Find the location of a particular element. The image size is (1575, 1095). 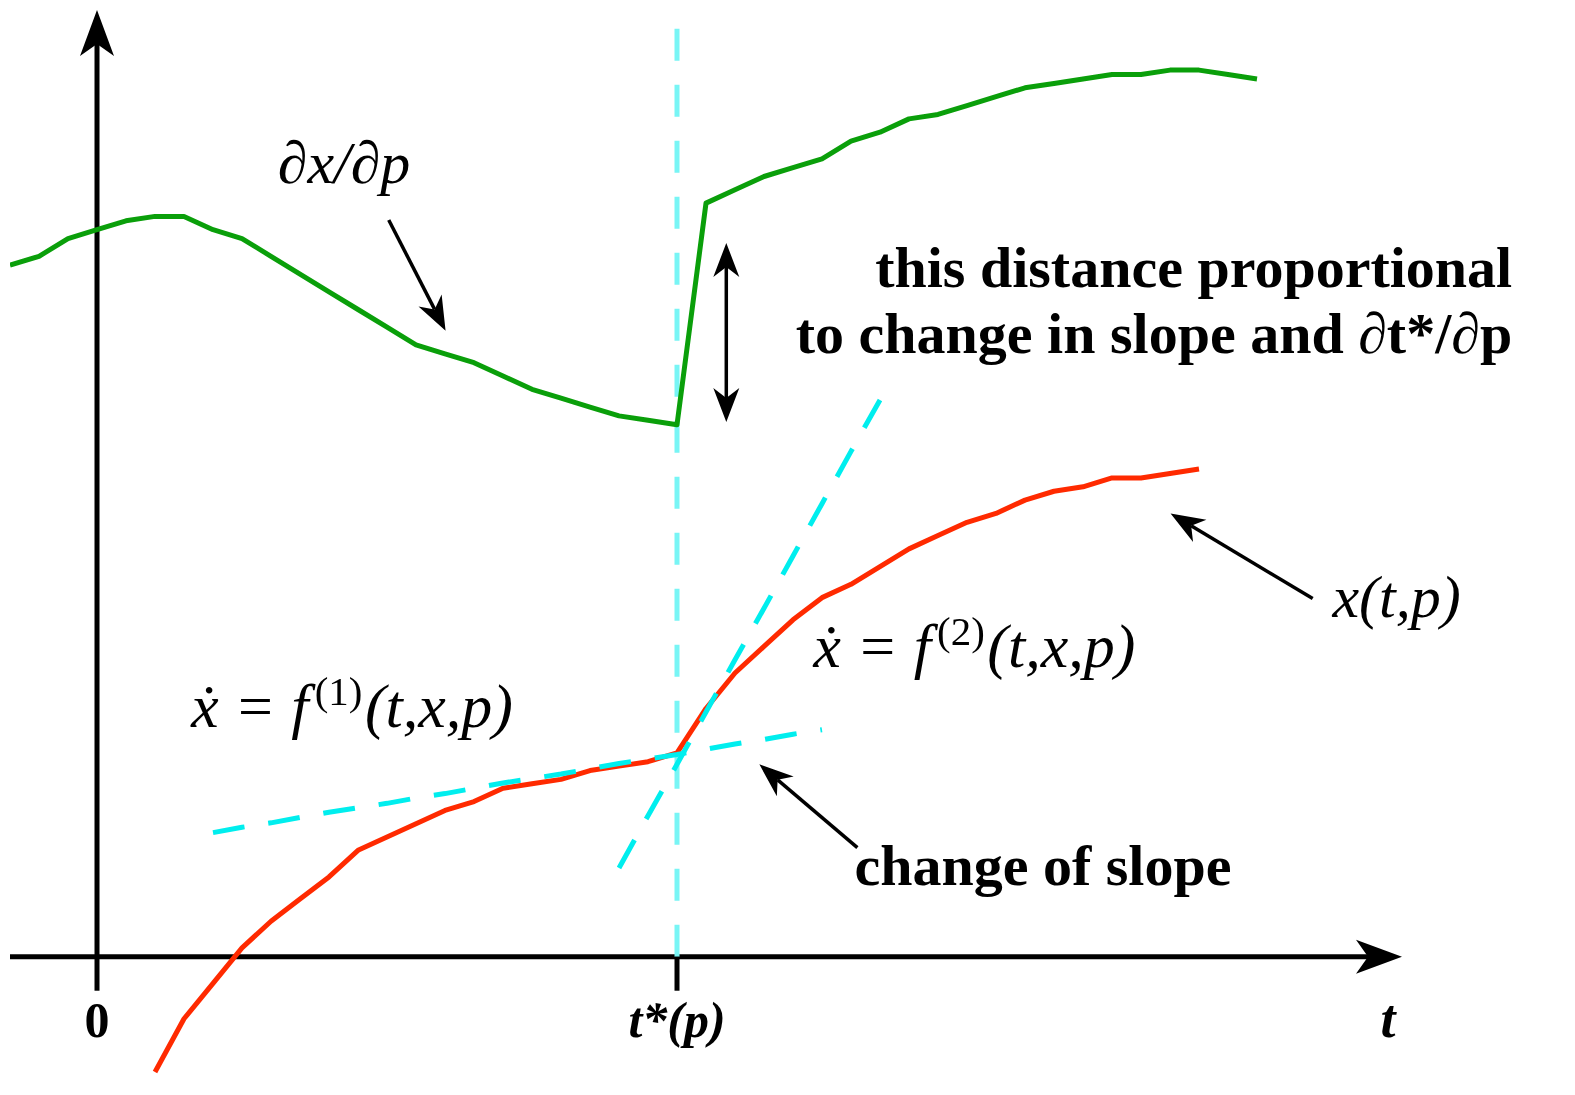

x-axis-title: t is located at coordinates (1389, 1018).